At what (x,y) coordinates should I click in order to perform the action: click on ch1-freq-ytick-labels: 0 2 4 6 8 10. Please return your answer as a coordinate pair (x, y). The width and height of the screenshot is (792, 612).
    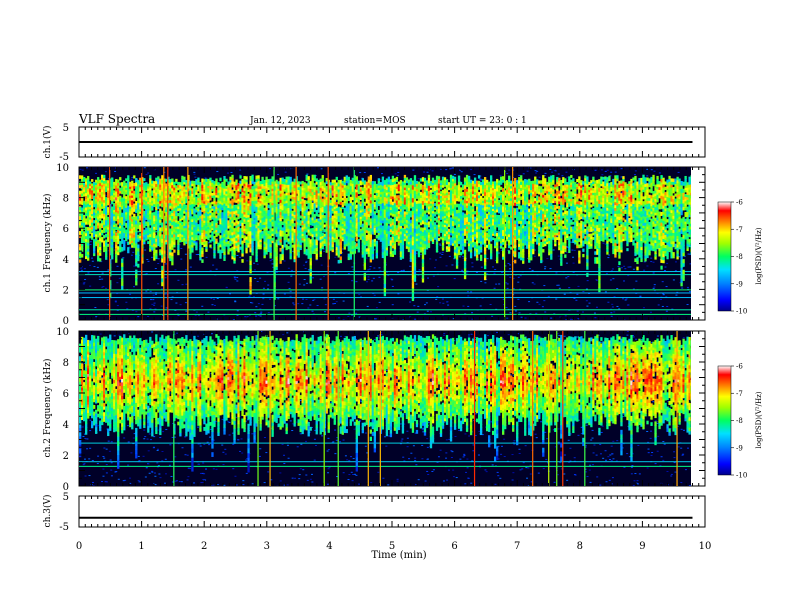
    Looking at the image, I should click on (62, 245).